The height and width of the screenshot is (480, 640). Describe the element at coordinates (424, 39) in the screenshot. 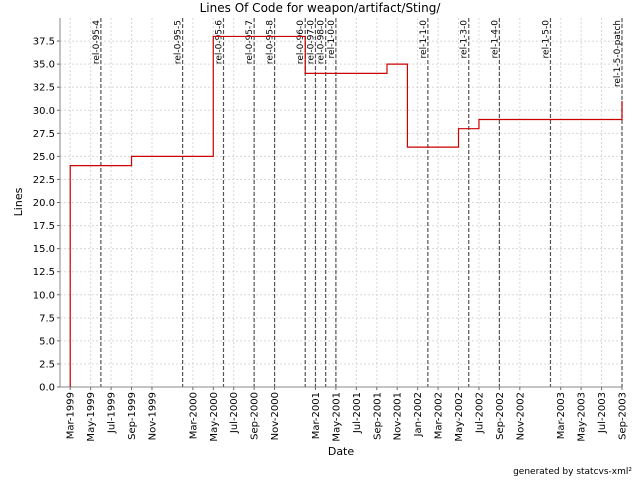

I see `release-label: rel-1-1-0` at that location.